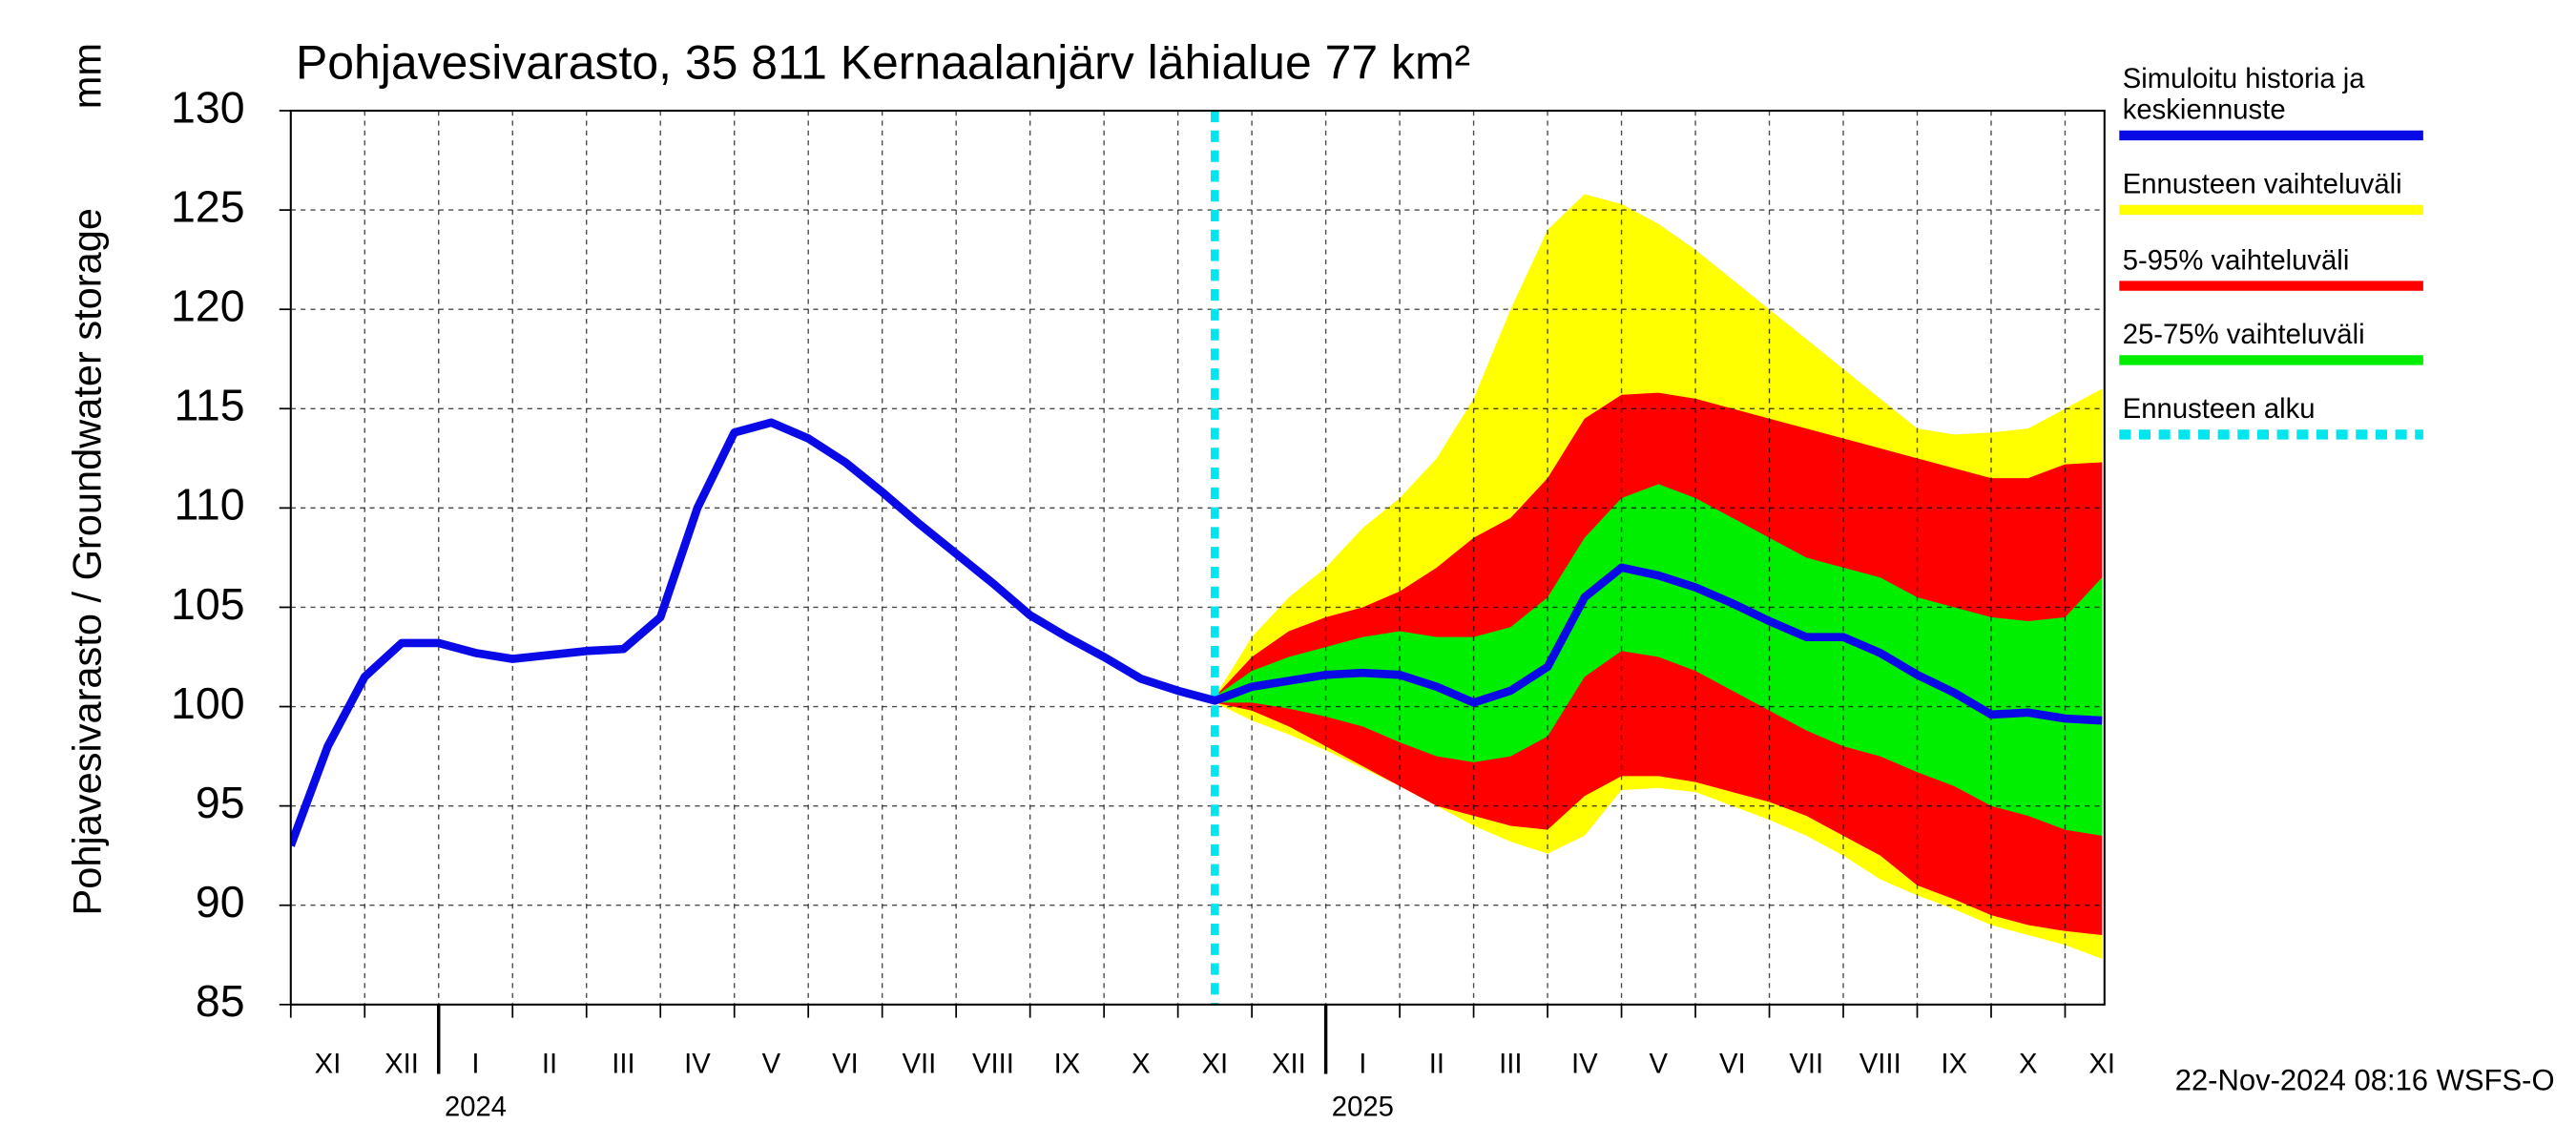 This screenshot has width=2576, height=1145. Describe the element at coordinates (476, 1107) in the screenshot. I see `year-label: 2024` at that location.